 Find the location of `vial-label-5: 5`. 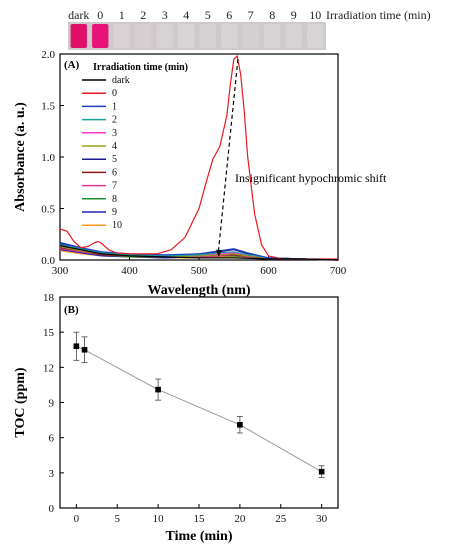

vial-label-5: 5 is located at coordinates (208, 15).